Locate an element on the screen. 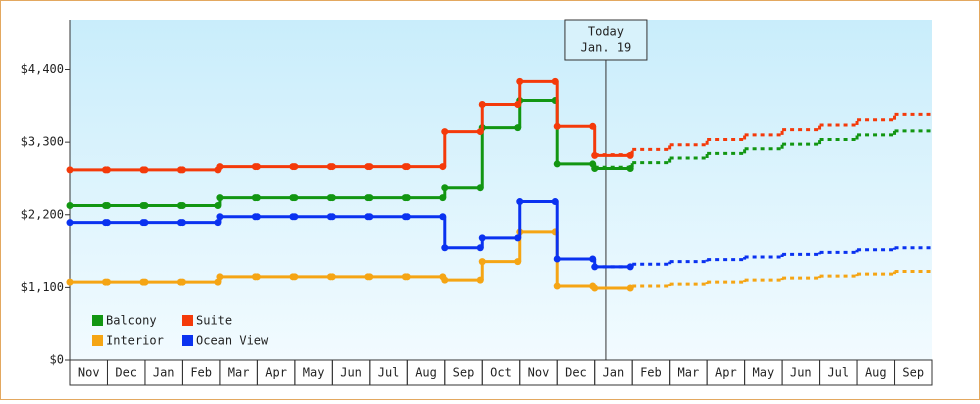 The image size is (980, 404). legend-label: Suite is located at coordinates (214, 321).